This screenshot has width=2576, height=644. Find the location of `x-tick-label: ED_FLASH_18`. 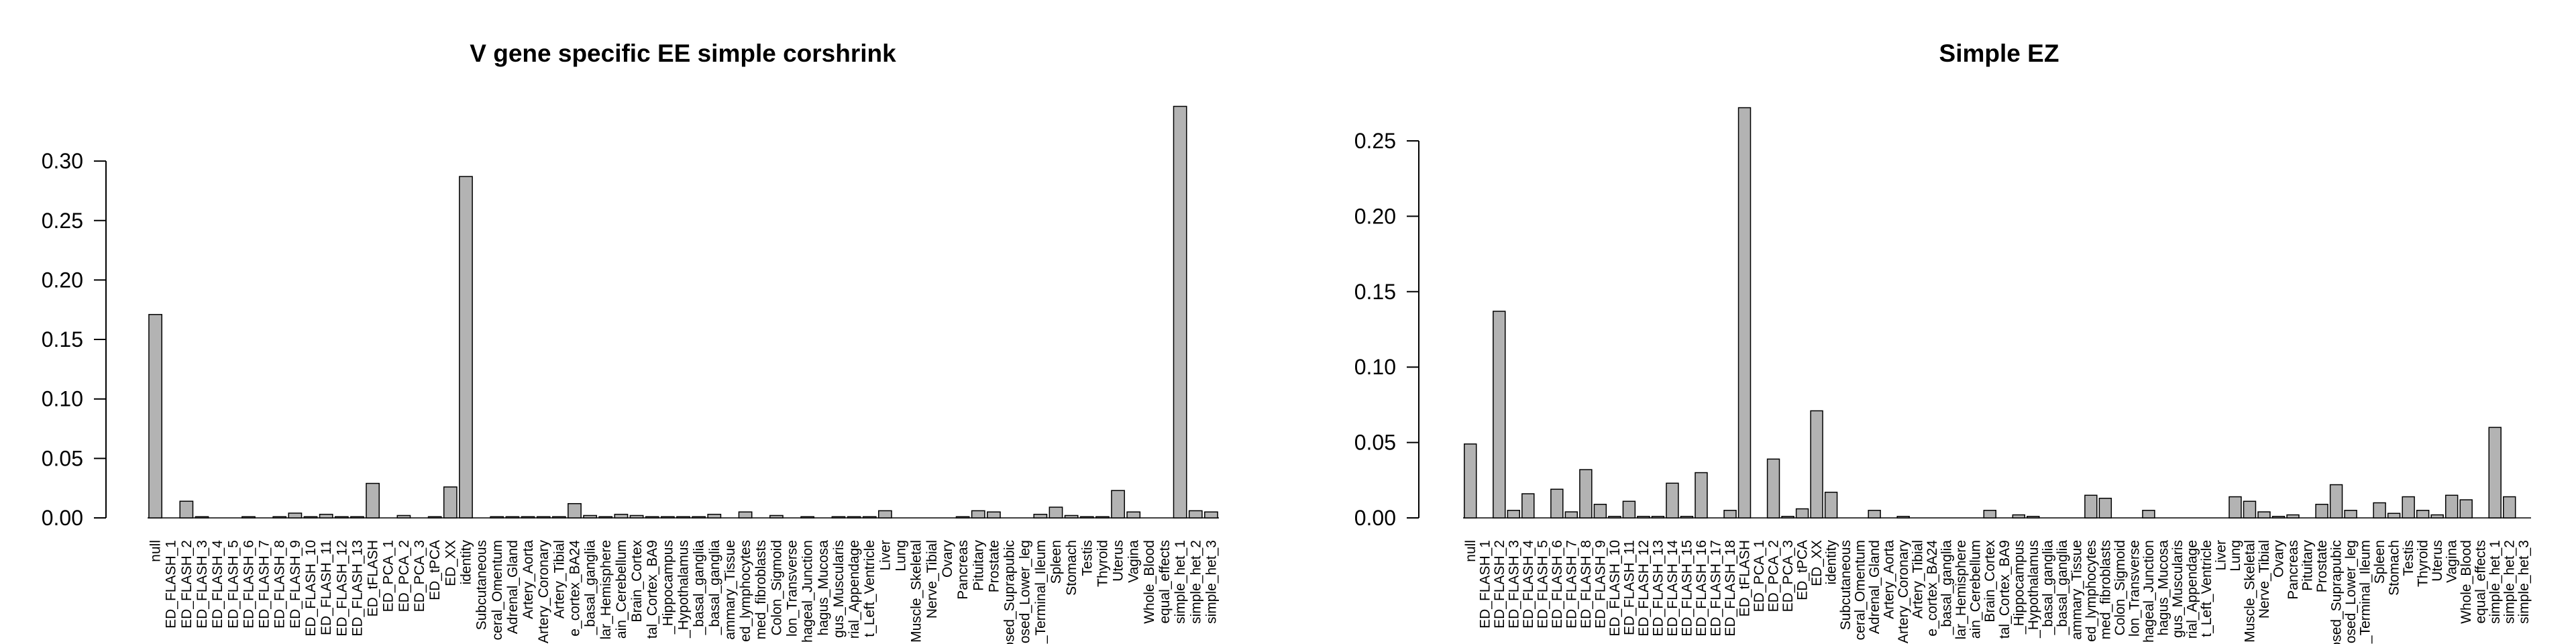

x-tick-label: ED_FLASH_18 is located at coordinates (1730, 588).